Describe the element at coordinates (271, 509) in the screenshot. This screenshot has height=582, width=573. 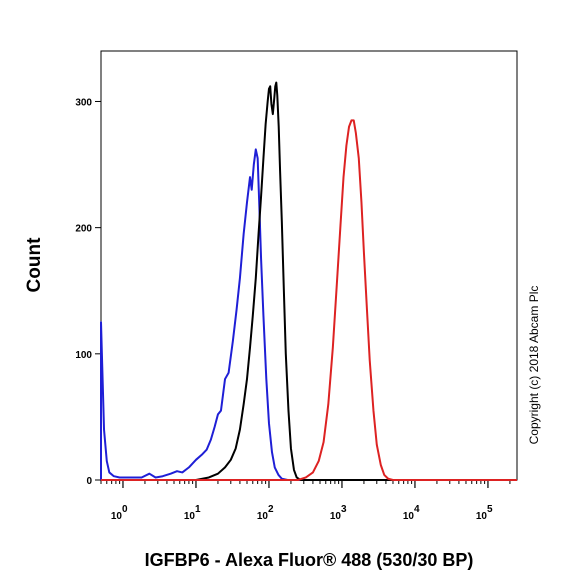
I see `x-tick-exponent: 2` at that location.